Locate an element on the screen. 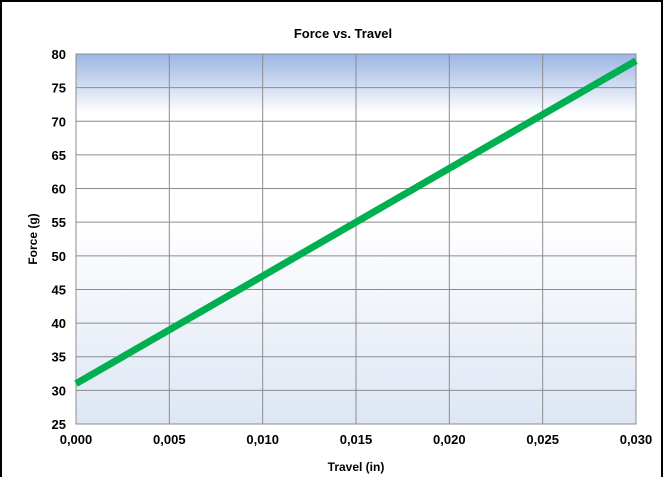  x-tick-label: 0,030 is located at coordinates (636, 439).